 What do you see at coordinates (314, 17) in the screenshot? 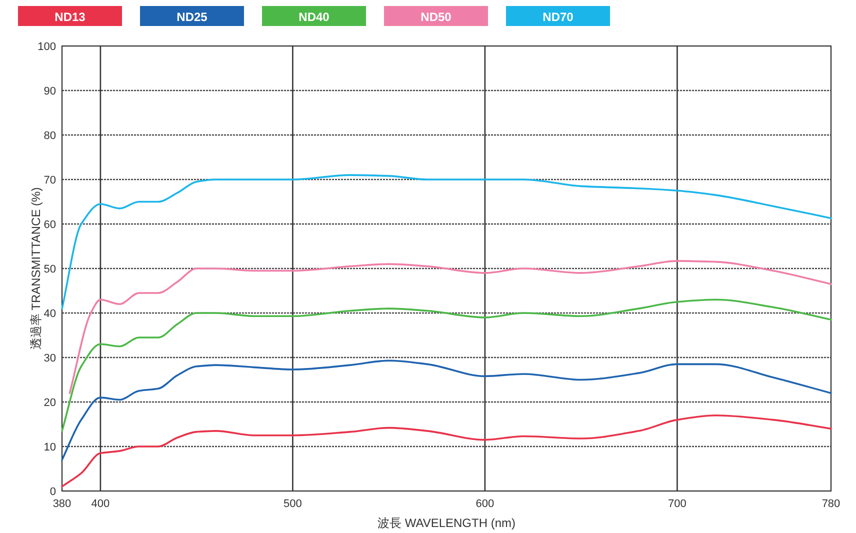
I see `text: ND40` at bounding box center [314, 17].